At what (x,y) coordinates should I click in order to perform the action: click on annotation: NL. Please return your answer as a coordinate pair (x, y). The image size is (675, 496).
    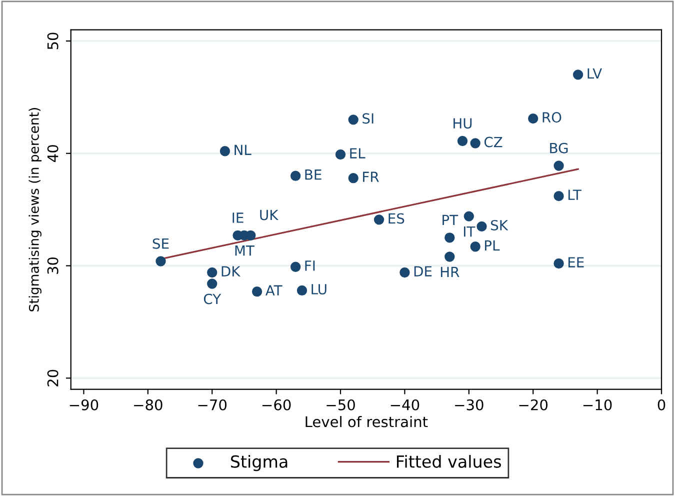
    Looking at the image, I should click on (243, 149).